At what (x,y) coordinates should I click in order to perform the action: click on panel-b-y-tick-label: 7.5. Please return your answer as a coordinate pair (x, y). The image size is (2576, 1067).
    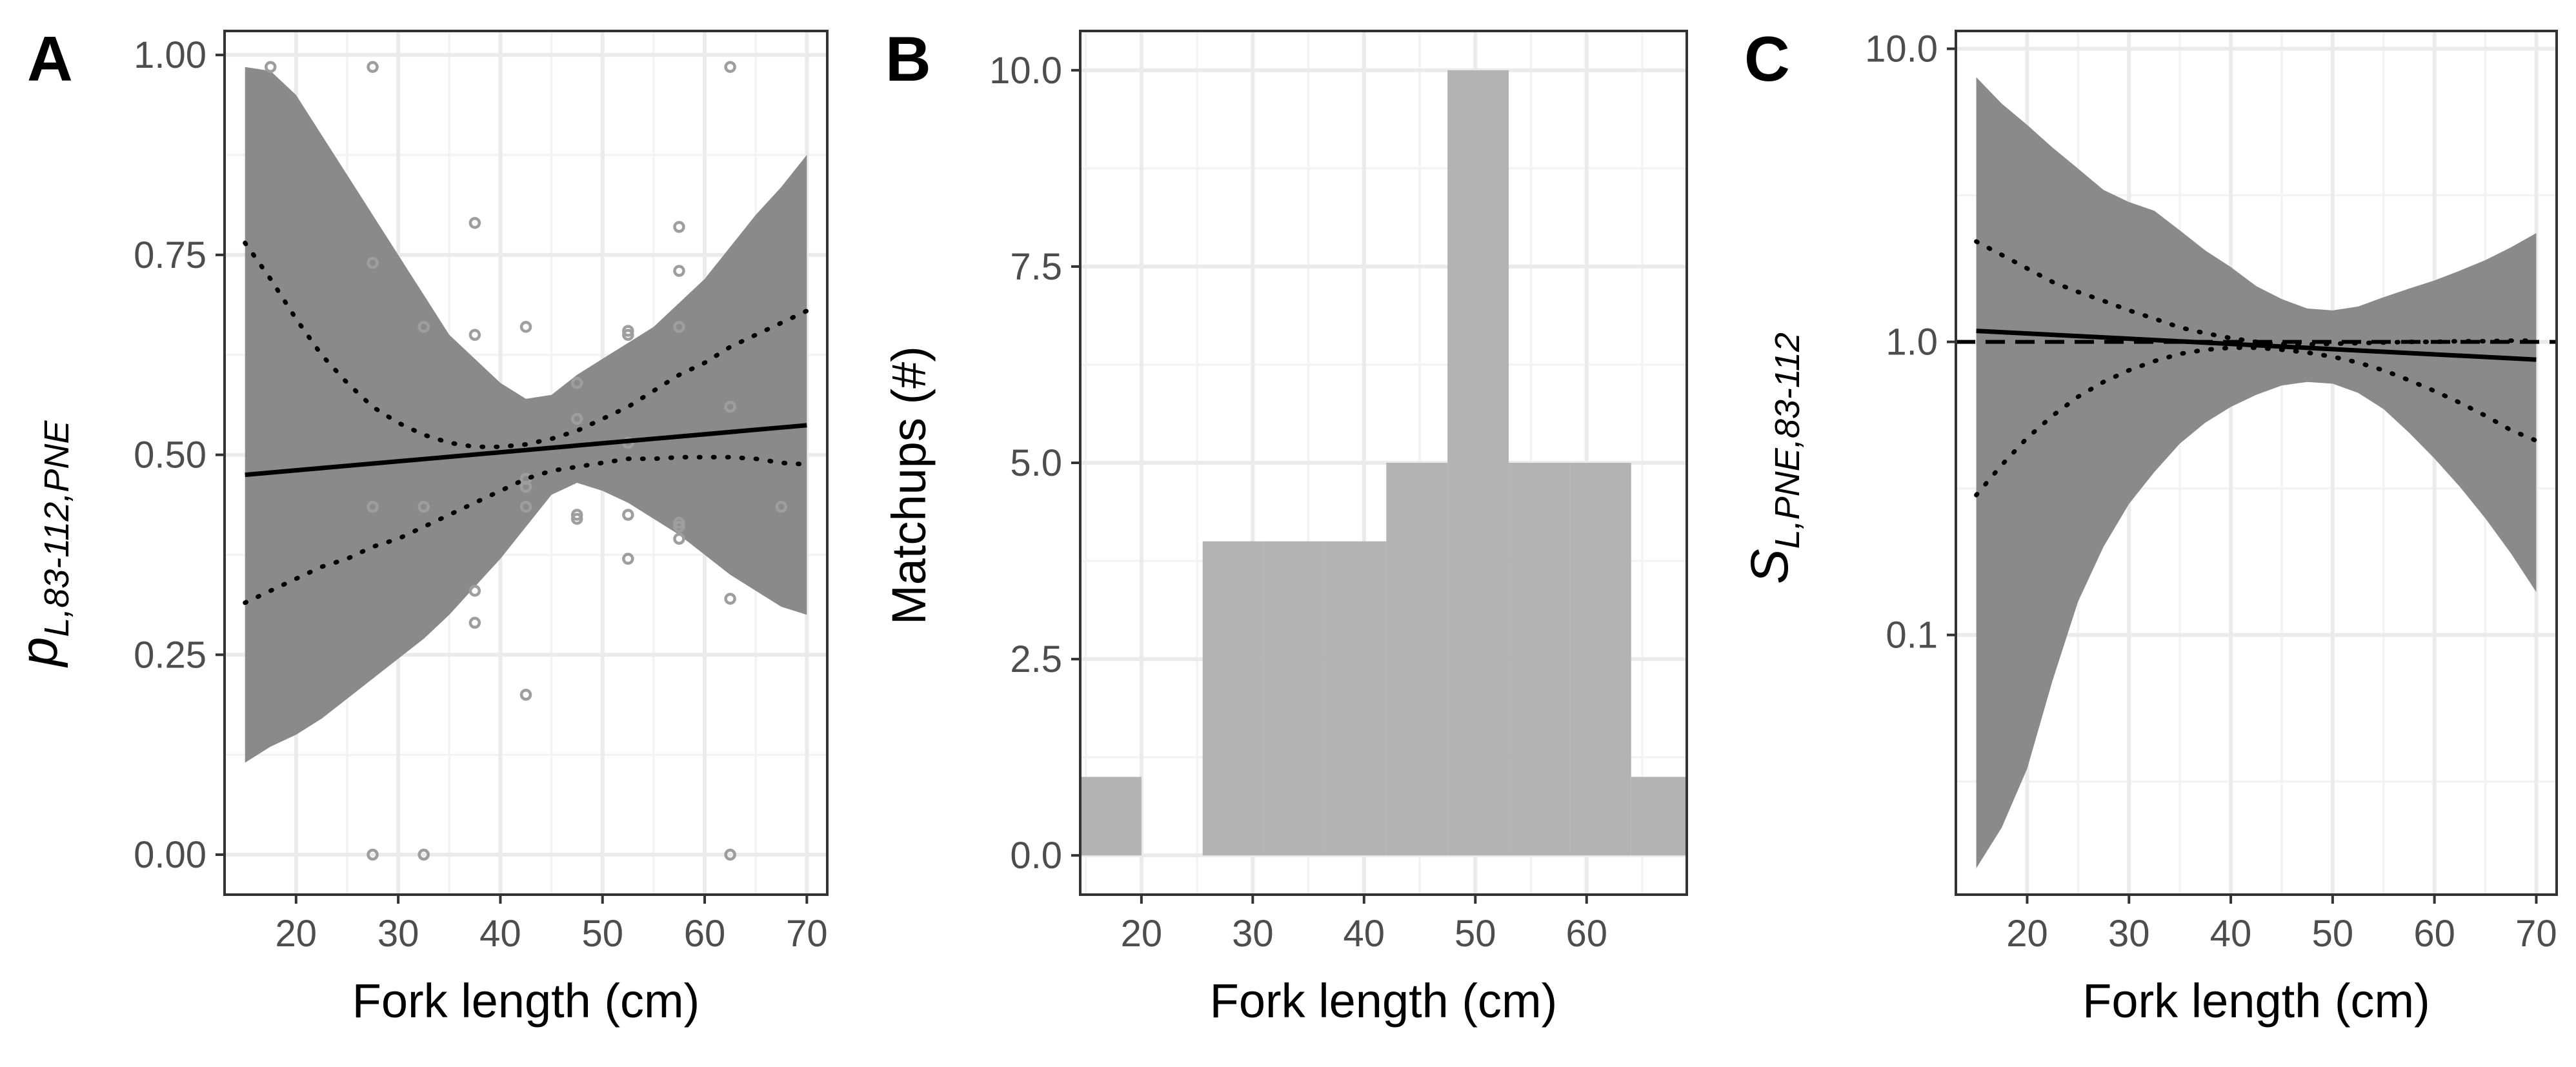
    Looking at the image, I should click on (1036, 267).